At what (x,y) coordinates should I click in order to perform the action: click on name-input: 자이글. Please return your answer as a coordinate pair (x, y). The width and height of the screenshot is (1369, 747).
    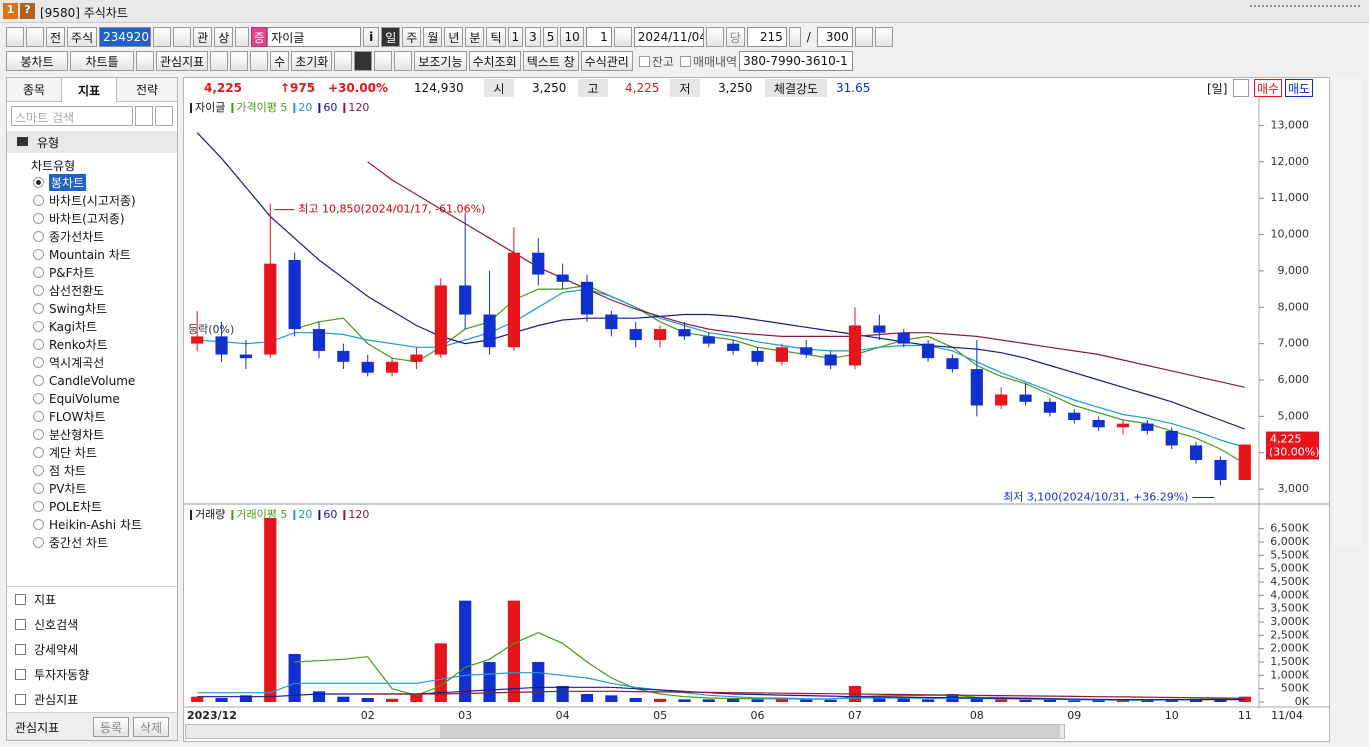
    Looking at the image, I should click on (314, 37).